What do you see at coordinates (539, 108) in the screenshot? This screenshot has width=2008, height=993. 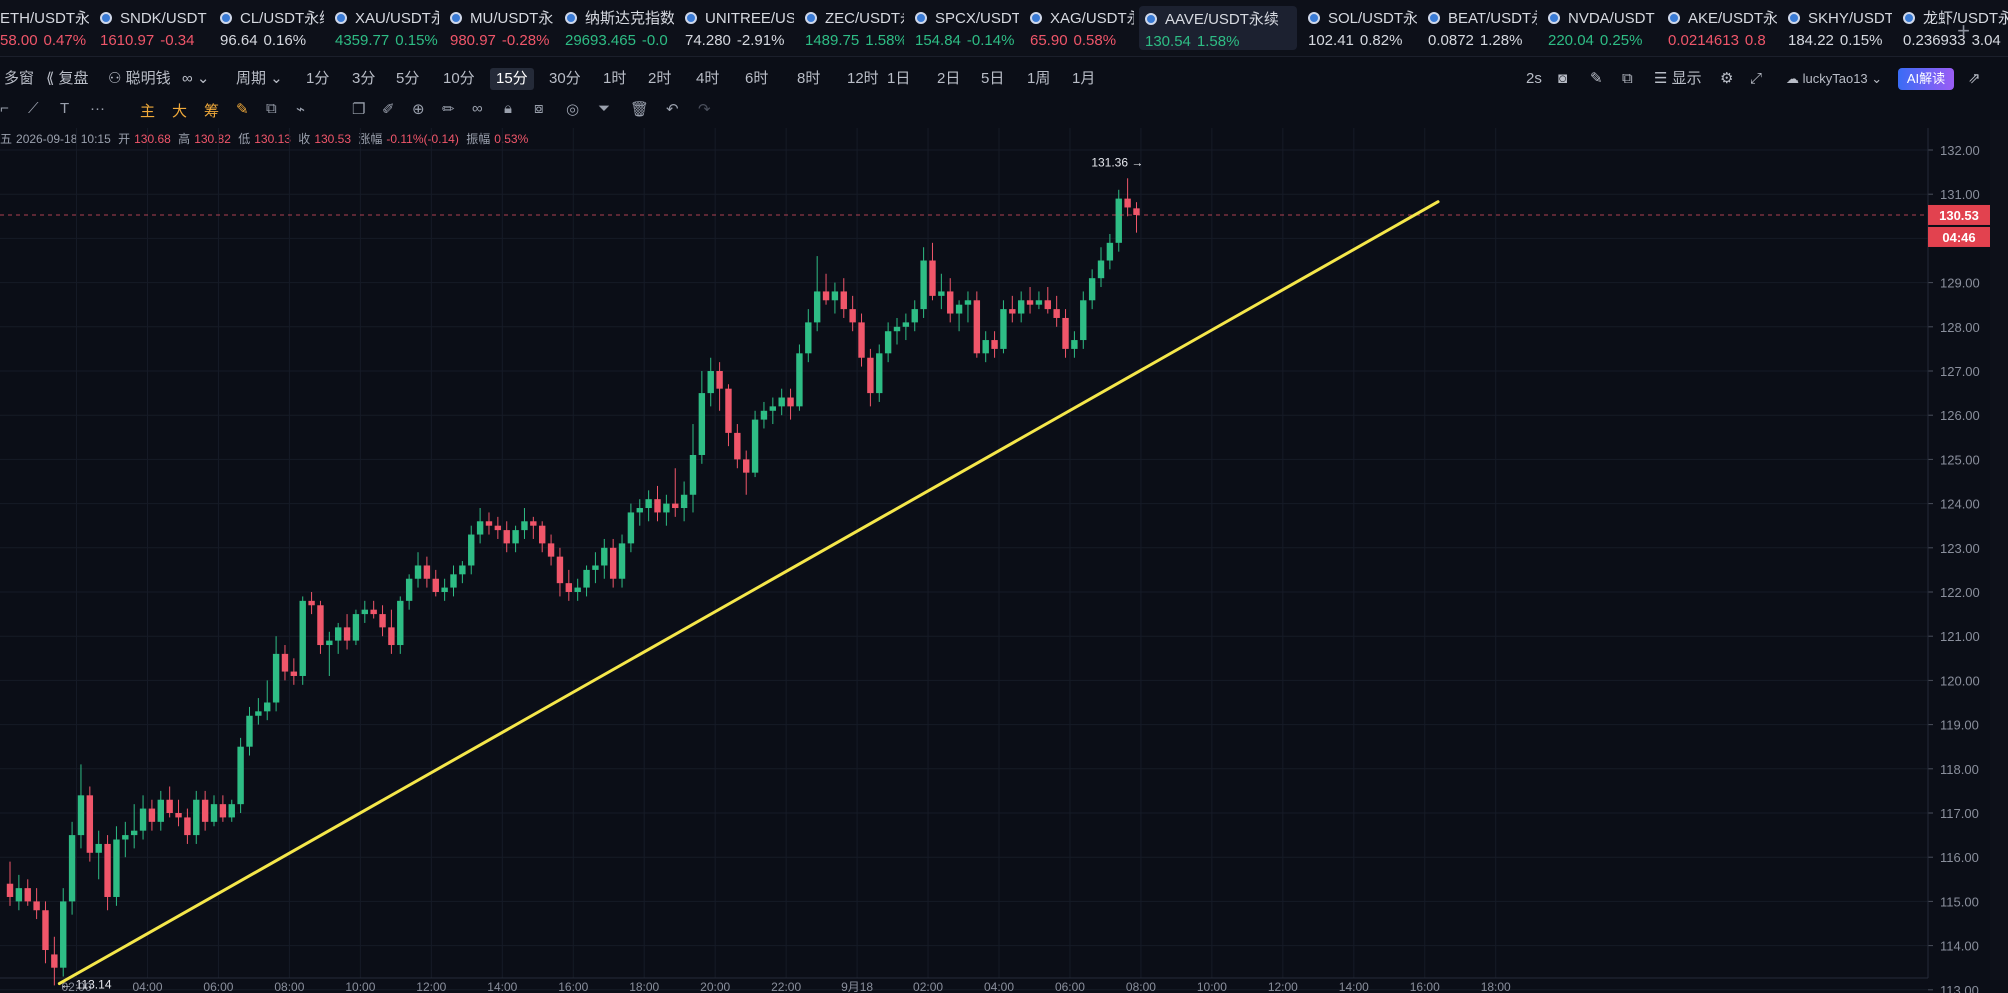 I see `template-icon: ⧇` at bounding box center [539, 108].